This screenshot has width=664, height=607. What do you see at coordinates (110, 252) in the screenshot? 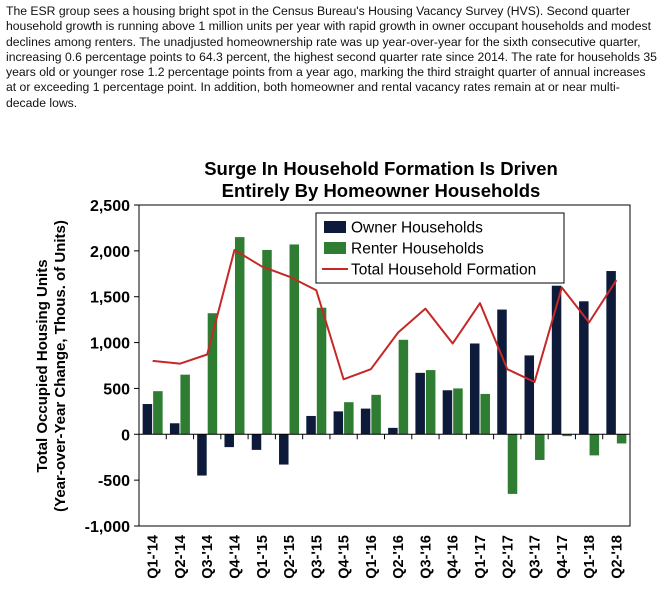
I see `y-tick-label: 2,000` at bounding box center [110, 252].